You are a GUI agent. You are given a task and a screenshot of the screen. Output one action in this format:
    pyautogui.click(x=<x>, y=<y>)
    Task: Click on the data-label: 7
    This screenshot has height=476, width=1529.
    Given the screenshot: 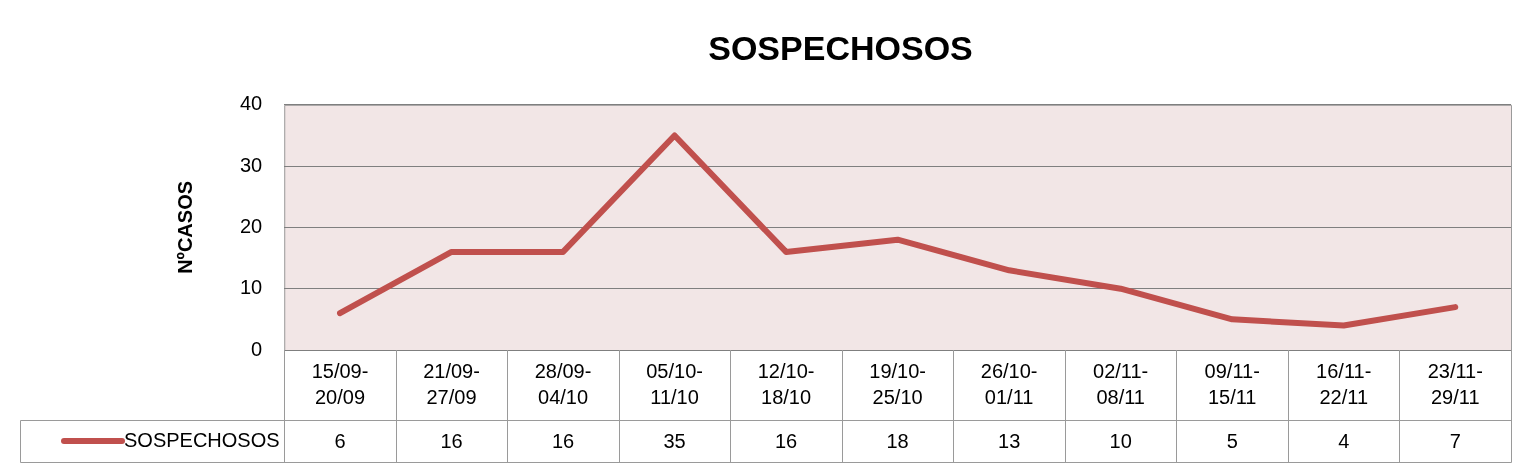 What is the action you would take?
    pyautogui.click(x=1455, y=440)
    